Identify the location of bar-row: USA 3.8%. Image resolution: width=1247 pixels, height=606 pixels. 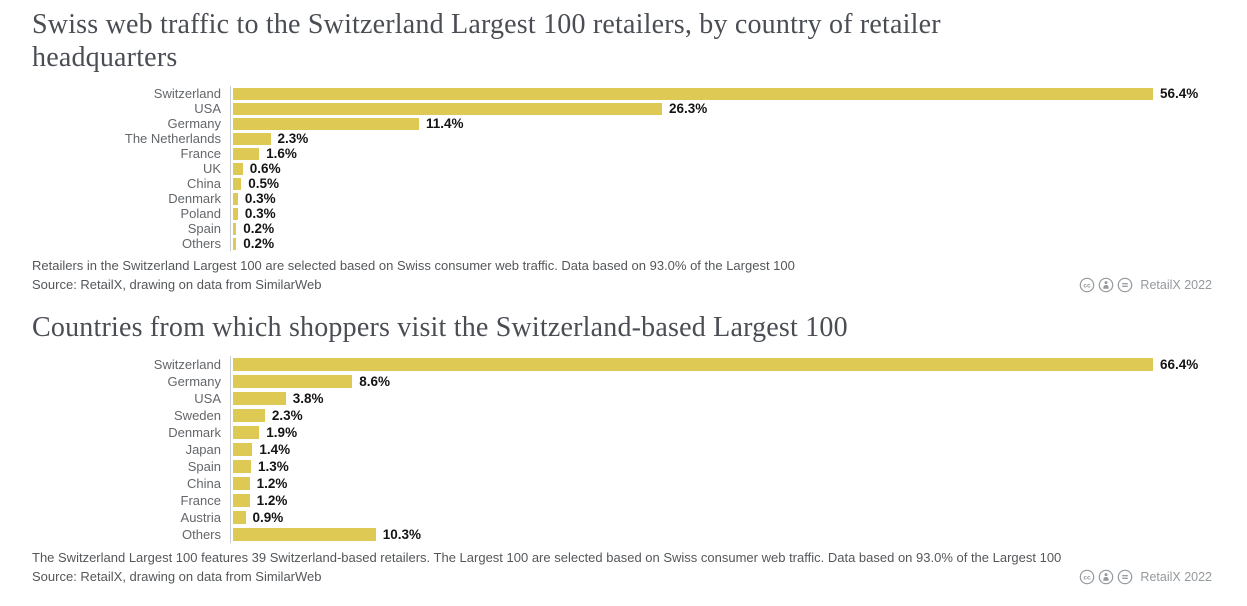
(622, 398).